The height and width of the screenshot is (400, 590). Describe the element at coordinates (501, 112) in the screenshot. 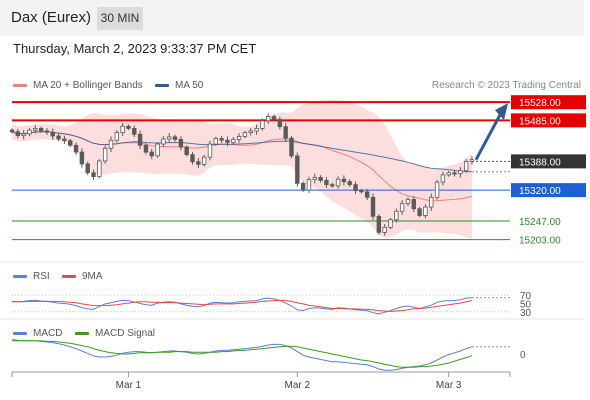

I see `forecast-arrowhead` at that location.